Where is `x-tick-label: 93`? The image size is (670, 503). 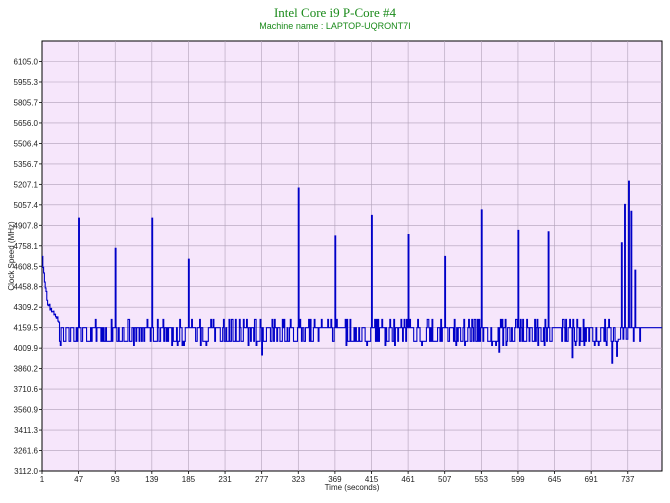 x-tick-label: 93 is located at coordinates (115, 479).